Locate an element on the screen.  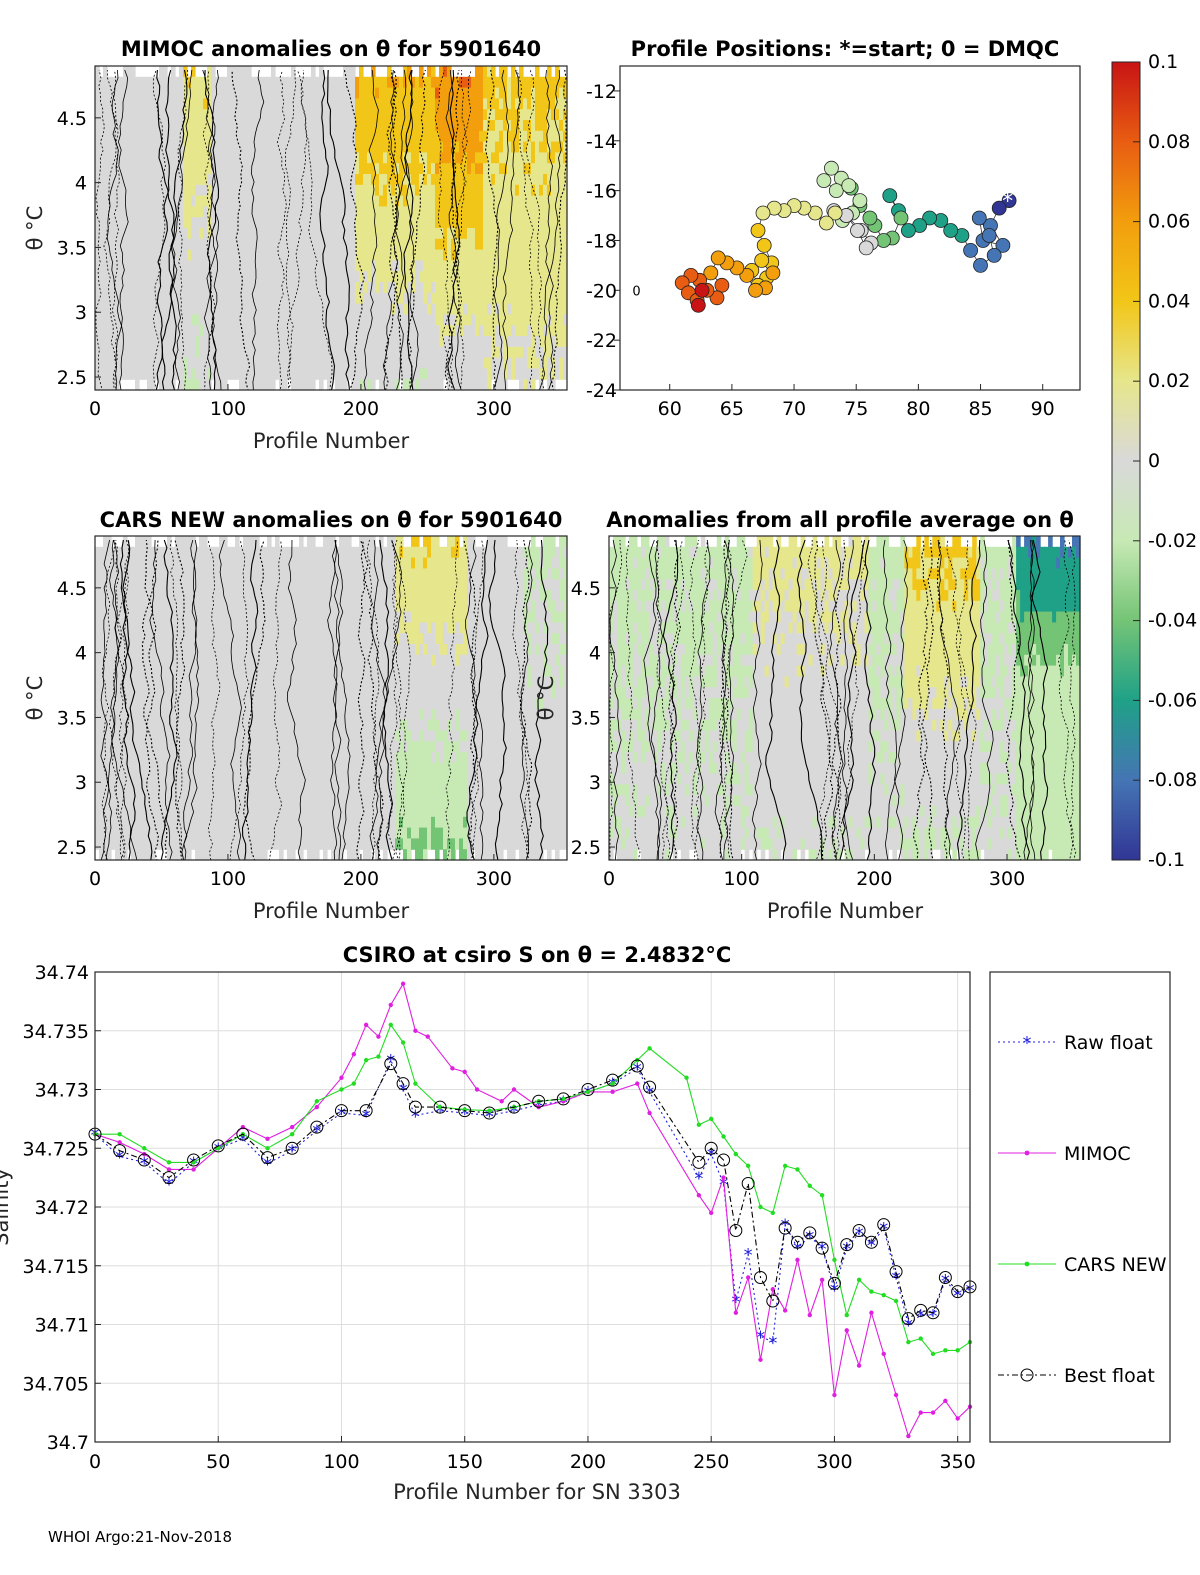
y-tick-label: -16 is located at coordinates (601, 192).